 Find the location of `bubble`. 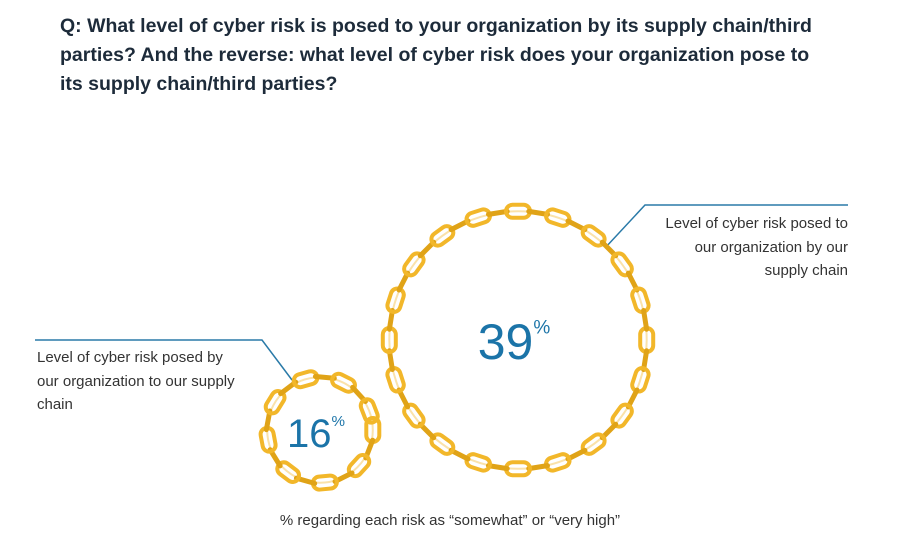

bubble is located at coordinates (518, 340).